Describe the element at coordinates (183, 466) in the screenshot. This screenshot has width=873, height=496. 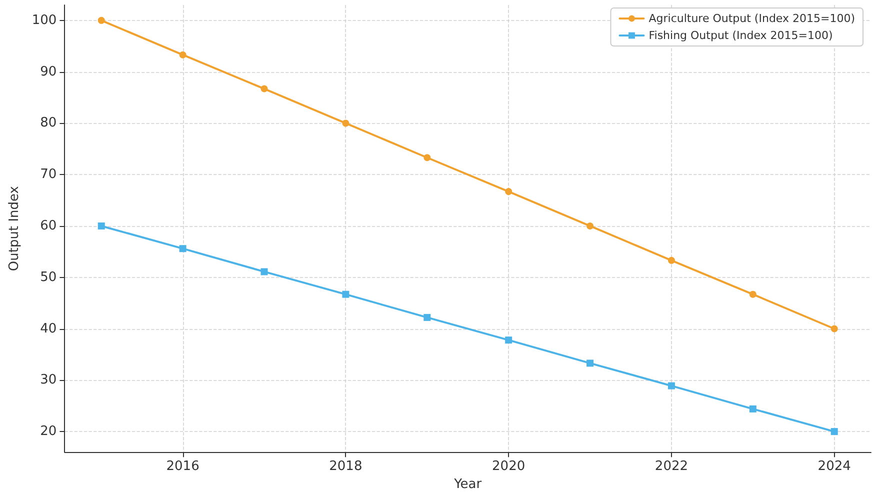
I see `x-tick-label: 2016` at that location.